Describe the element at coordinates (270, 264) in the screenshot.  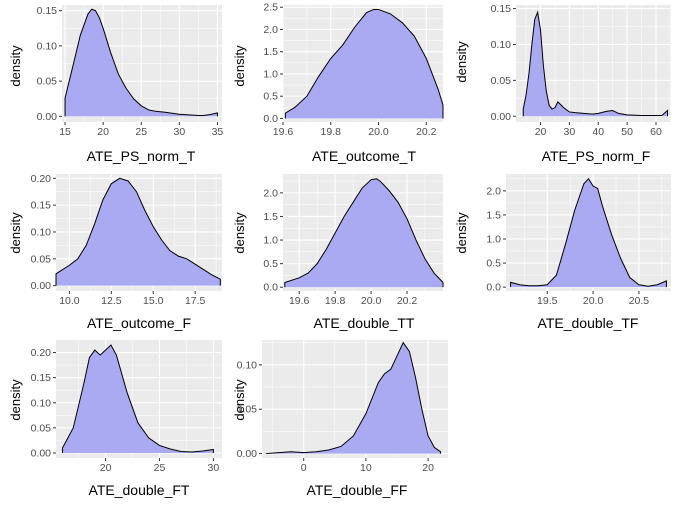
I see `y-tick-label: 0.5` at that location.